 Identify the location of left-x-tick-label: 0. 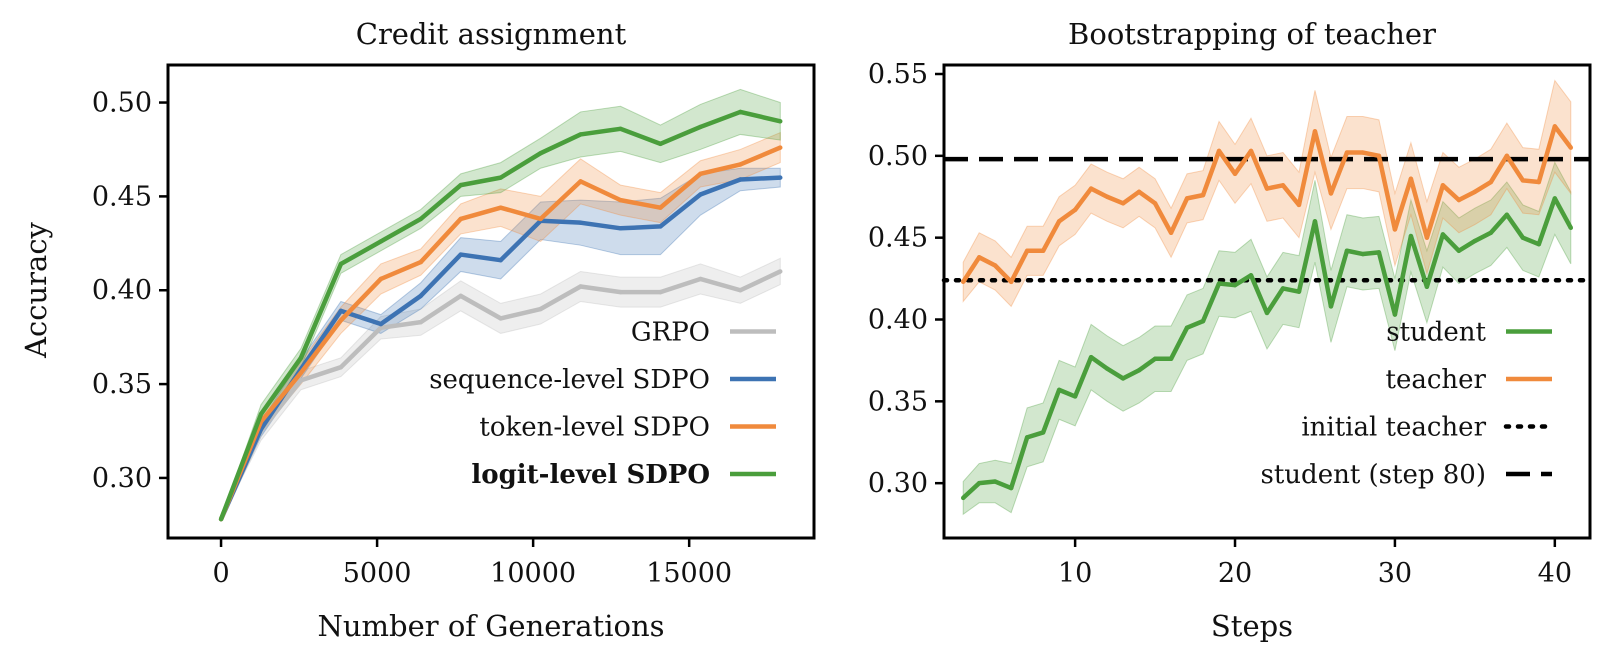
(220, 573).